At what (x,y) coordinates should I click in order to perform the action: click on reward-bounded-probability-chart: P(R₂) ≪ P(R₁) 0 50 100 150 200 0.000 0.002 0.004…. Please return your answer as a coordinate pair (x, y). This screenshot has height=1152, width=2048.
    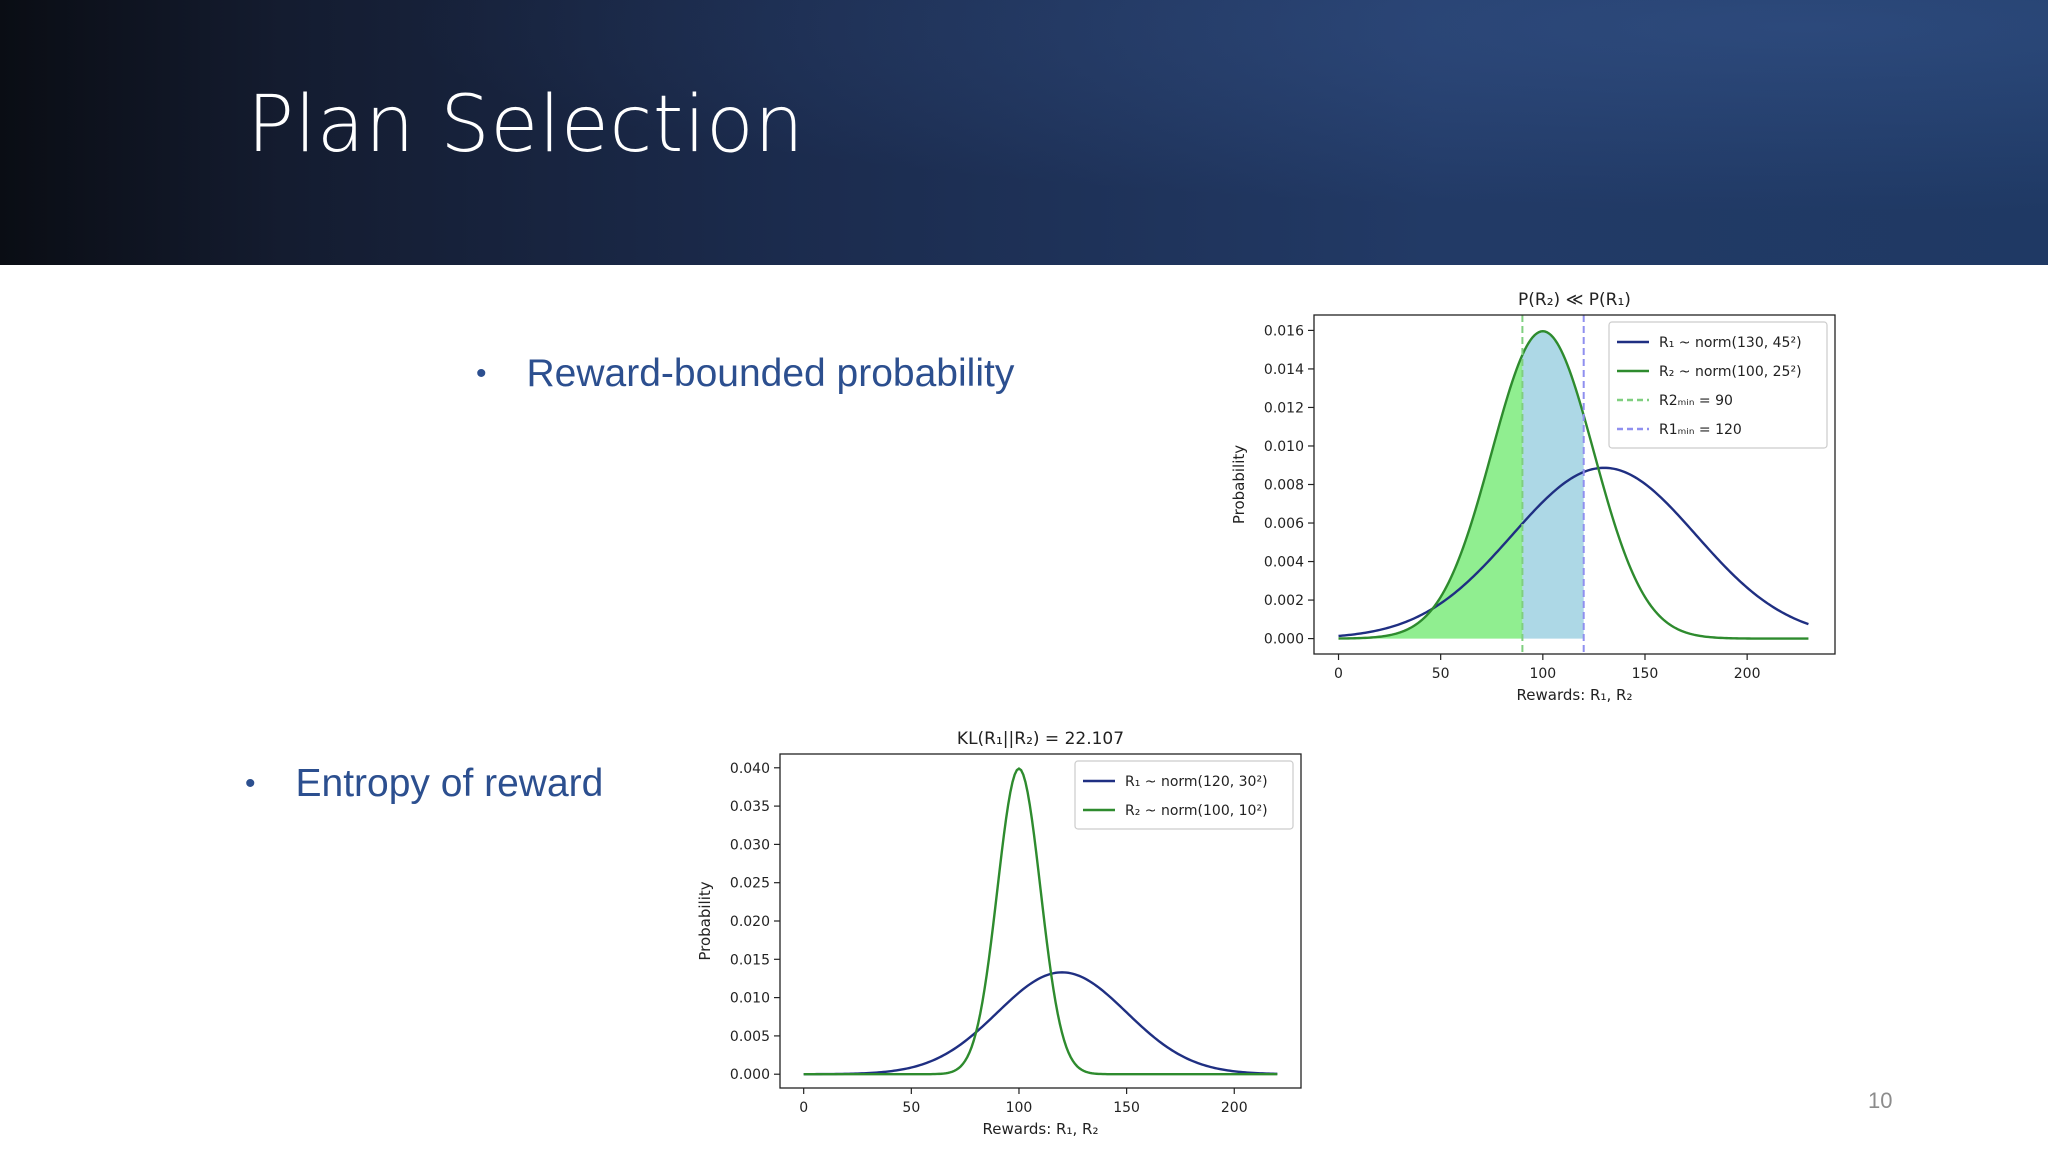
    Looking at the image, I should click on (1533, 497).